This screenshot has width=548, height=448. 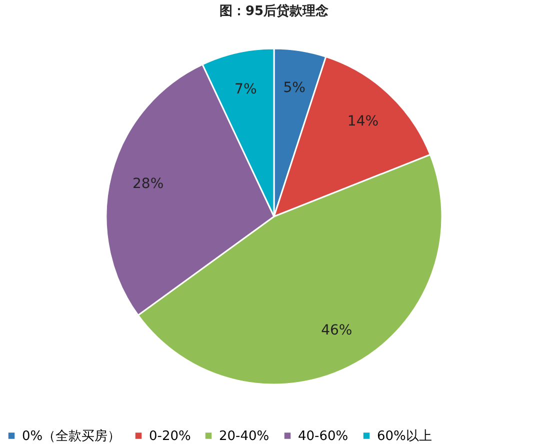 I want to click on data-label: 46%, so click(x=336, y=330).